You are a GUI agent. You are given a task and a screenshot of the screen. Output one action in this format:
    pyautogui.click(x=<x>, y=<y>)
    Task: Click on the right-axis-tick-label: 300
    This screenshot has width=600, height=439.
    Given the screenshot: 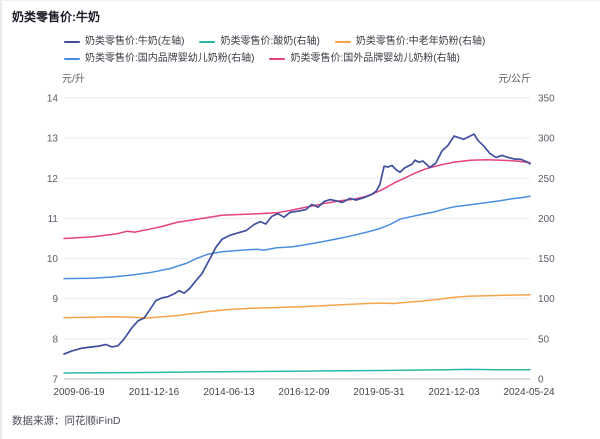 What is the action you would take?
    pyautogui.click(x=546, y=139)
    